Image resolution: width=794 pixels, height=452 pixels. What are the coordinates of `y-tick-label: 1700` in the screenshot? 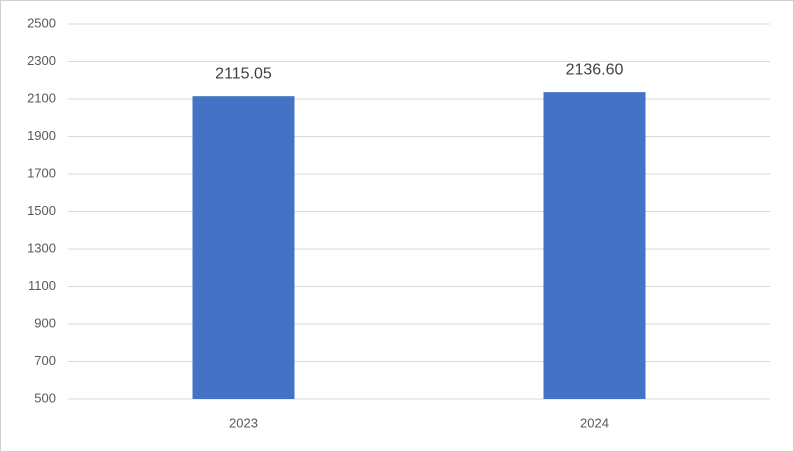 It's located at (41, 172).